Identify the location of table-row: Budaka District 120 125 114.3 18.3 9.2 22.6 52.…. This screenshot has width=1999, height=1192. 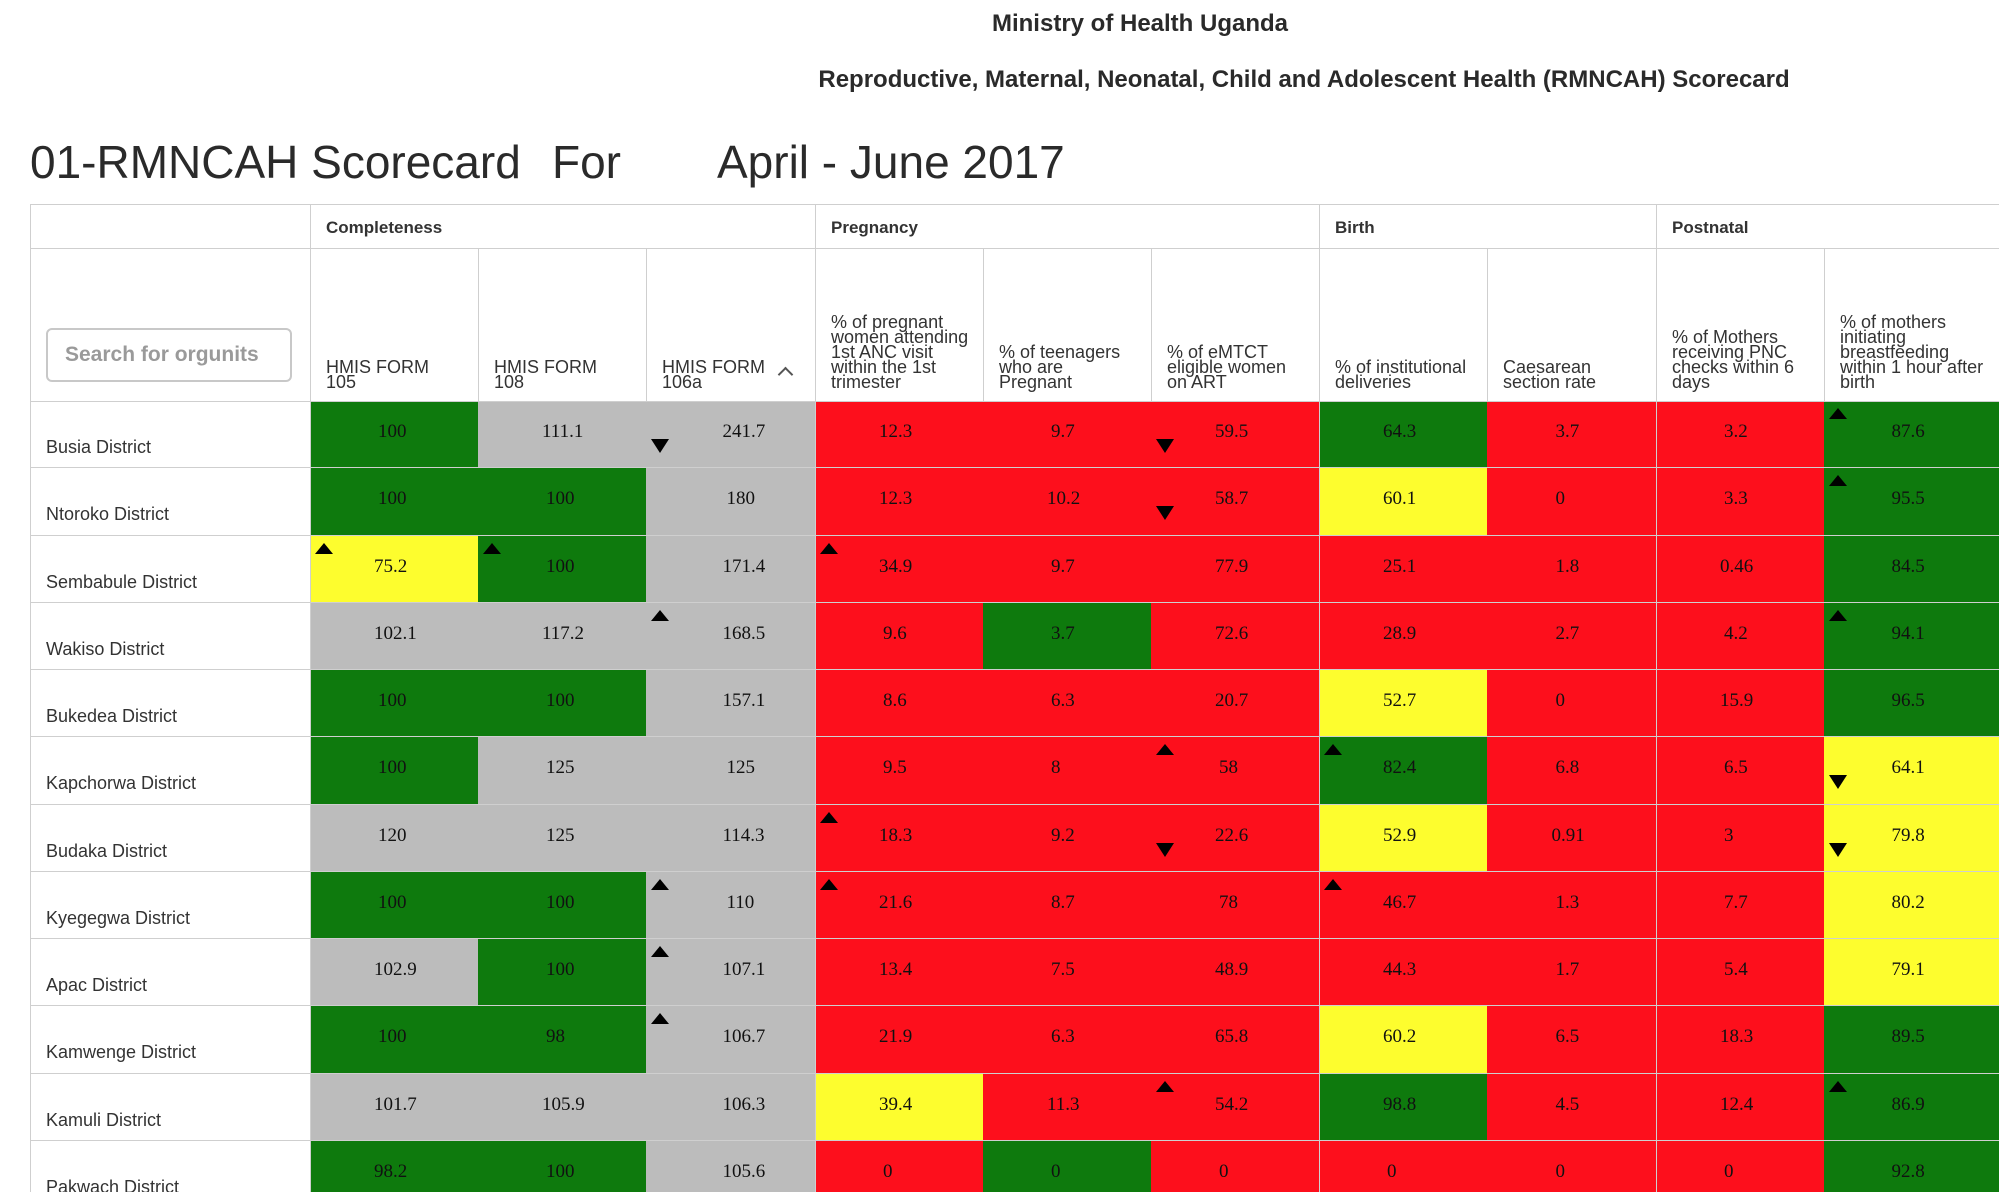
(1014, 838).